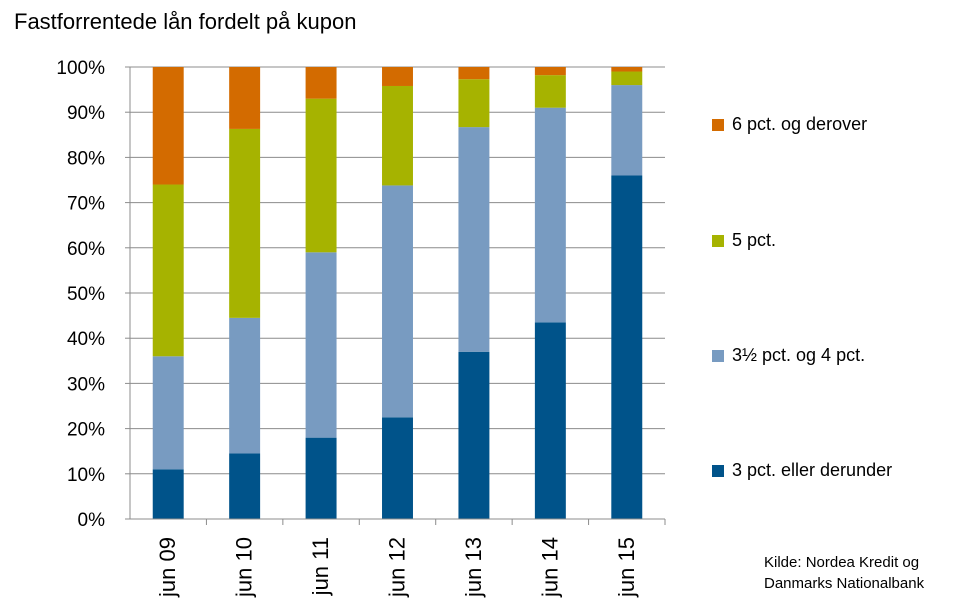 This screenshot has height=609, width=960. What do you see at coordinates (167, 567) in the screenshot?
I see `x-tick-label: jun 09` at bounding box center [167, 567].